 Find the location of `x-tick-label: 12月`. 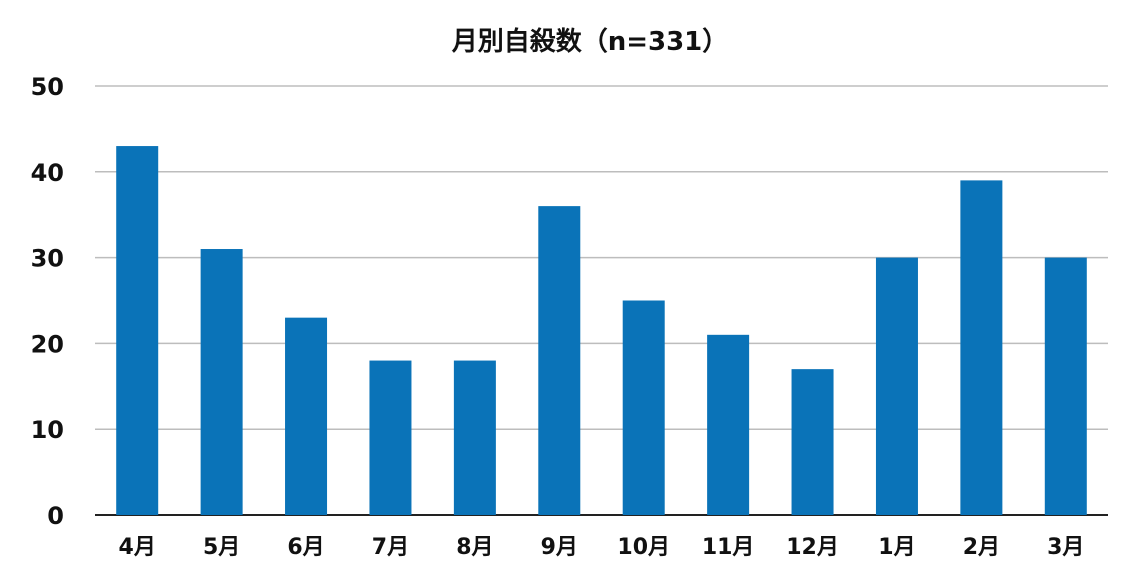

x-tick-label: 12月 is located at coordinates (812, 547).